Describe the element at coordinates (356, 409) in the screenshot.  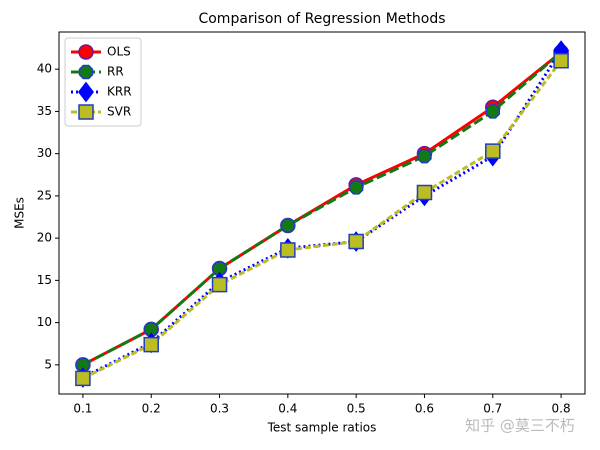
I see `x-tick-label: 0.5` at that location.